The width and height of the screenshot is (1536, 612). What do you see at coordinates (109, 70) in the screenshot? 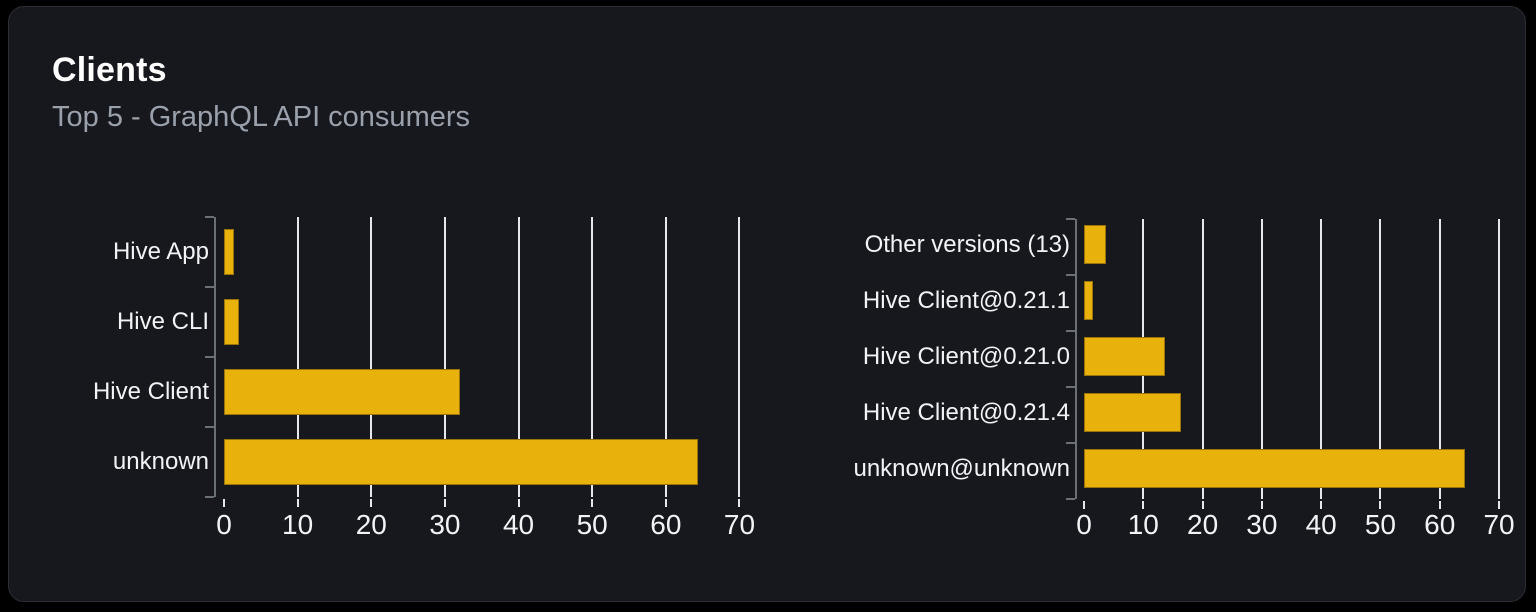
I see `card-title: Clients` at bounding box center [109, 70].